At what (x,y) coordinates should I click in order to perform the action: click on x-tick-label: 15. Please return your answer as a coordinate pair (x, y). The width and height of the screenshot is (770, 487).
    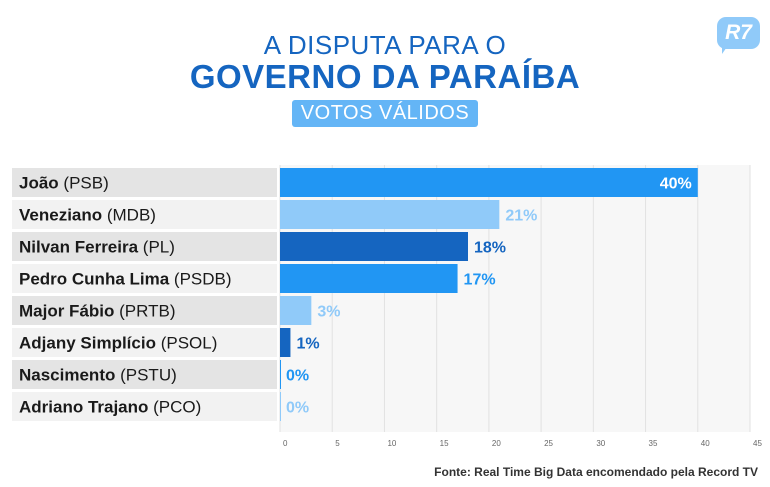
    Looking at the image, I should click on (444, 443).